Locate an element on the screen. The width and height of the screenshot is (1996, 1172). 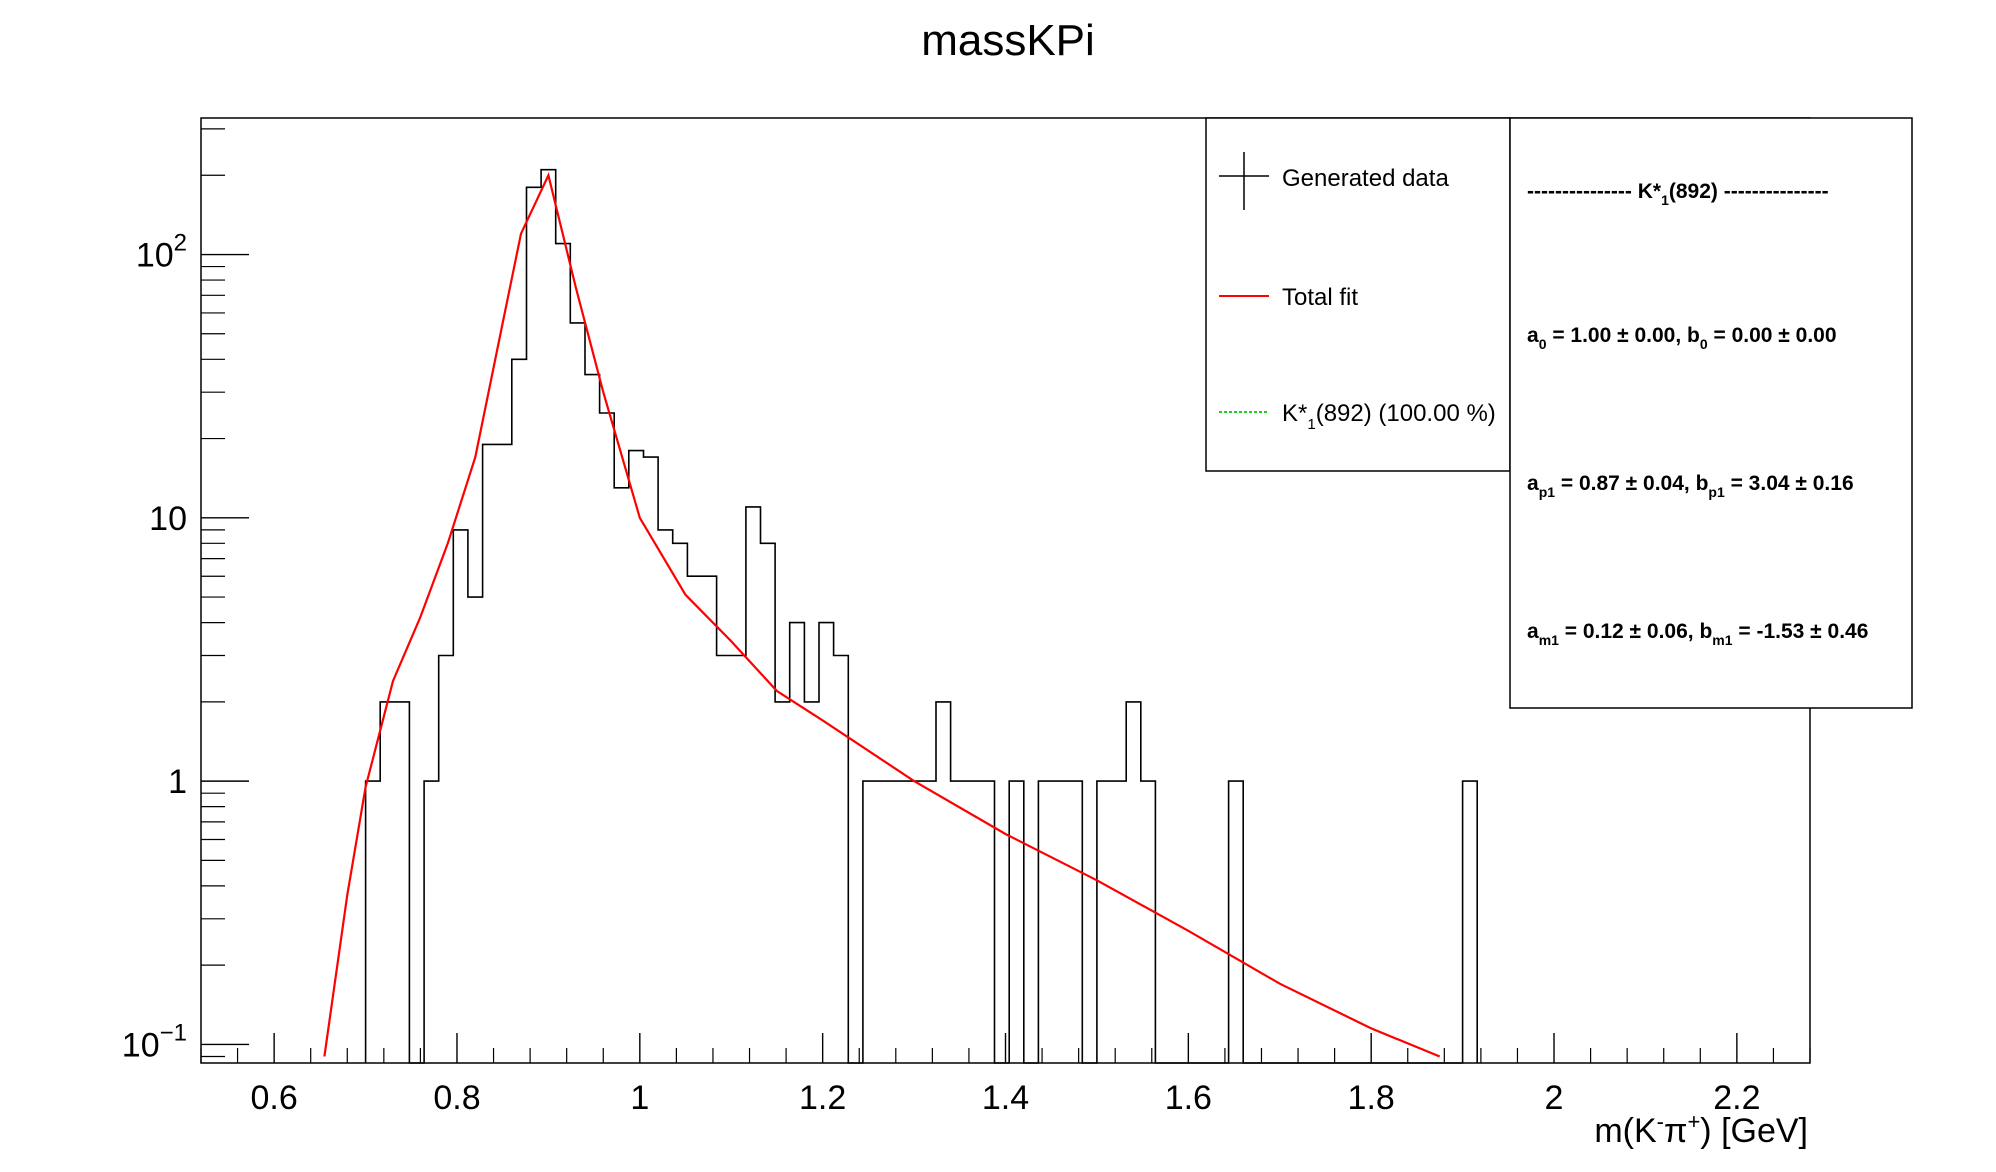
legend-entry-fit: Total fit is located at coordinates (1288, 297).